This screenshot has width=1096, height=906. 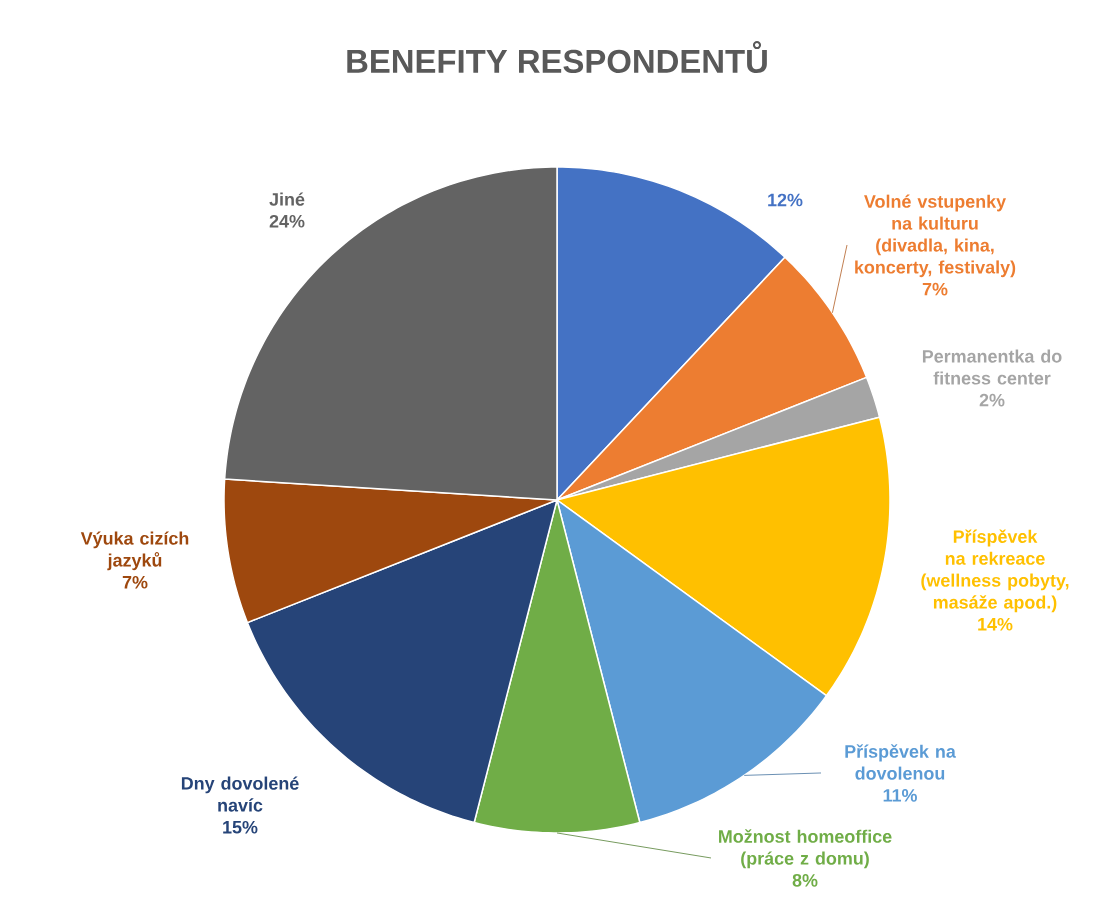 I want to click on slice-label: Výuka cizích jazyků, so click(x=134, y=551).